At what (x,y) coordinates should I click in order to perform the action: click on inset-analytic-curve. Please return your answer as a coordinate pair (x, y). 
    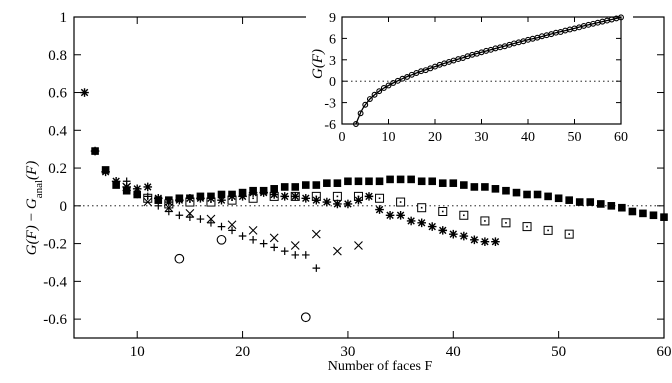
    Looking at the image, I should click on (488, 70).